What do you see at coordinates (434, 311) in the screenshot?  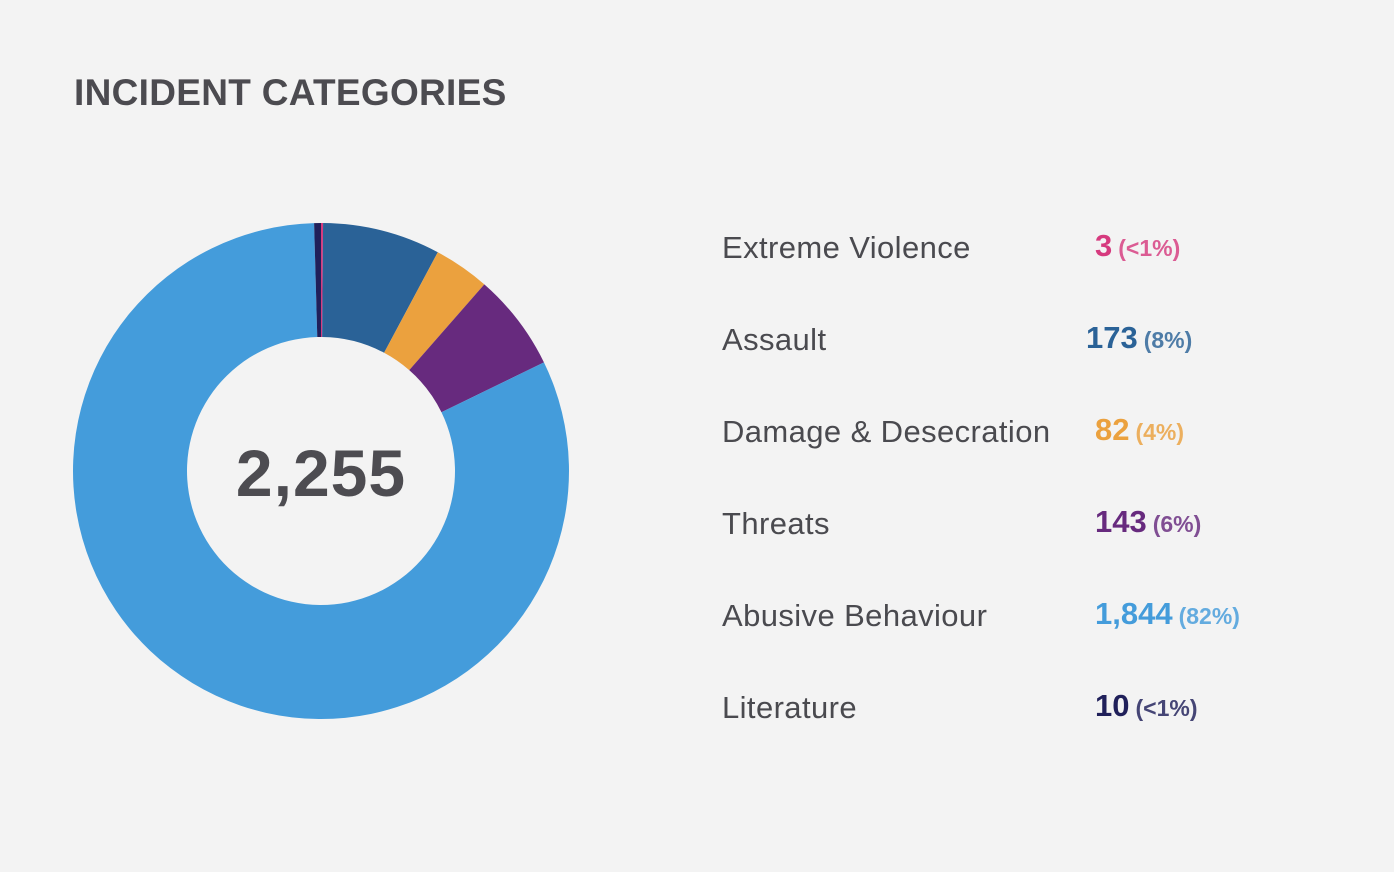 I see `donut-slice-damage-desecration` at bounding box center [434, 311].